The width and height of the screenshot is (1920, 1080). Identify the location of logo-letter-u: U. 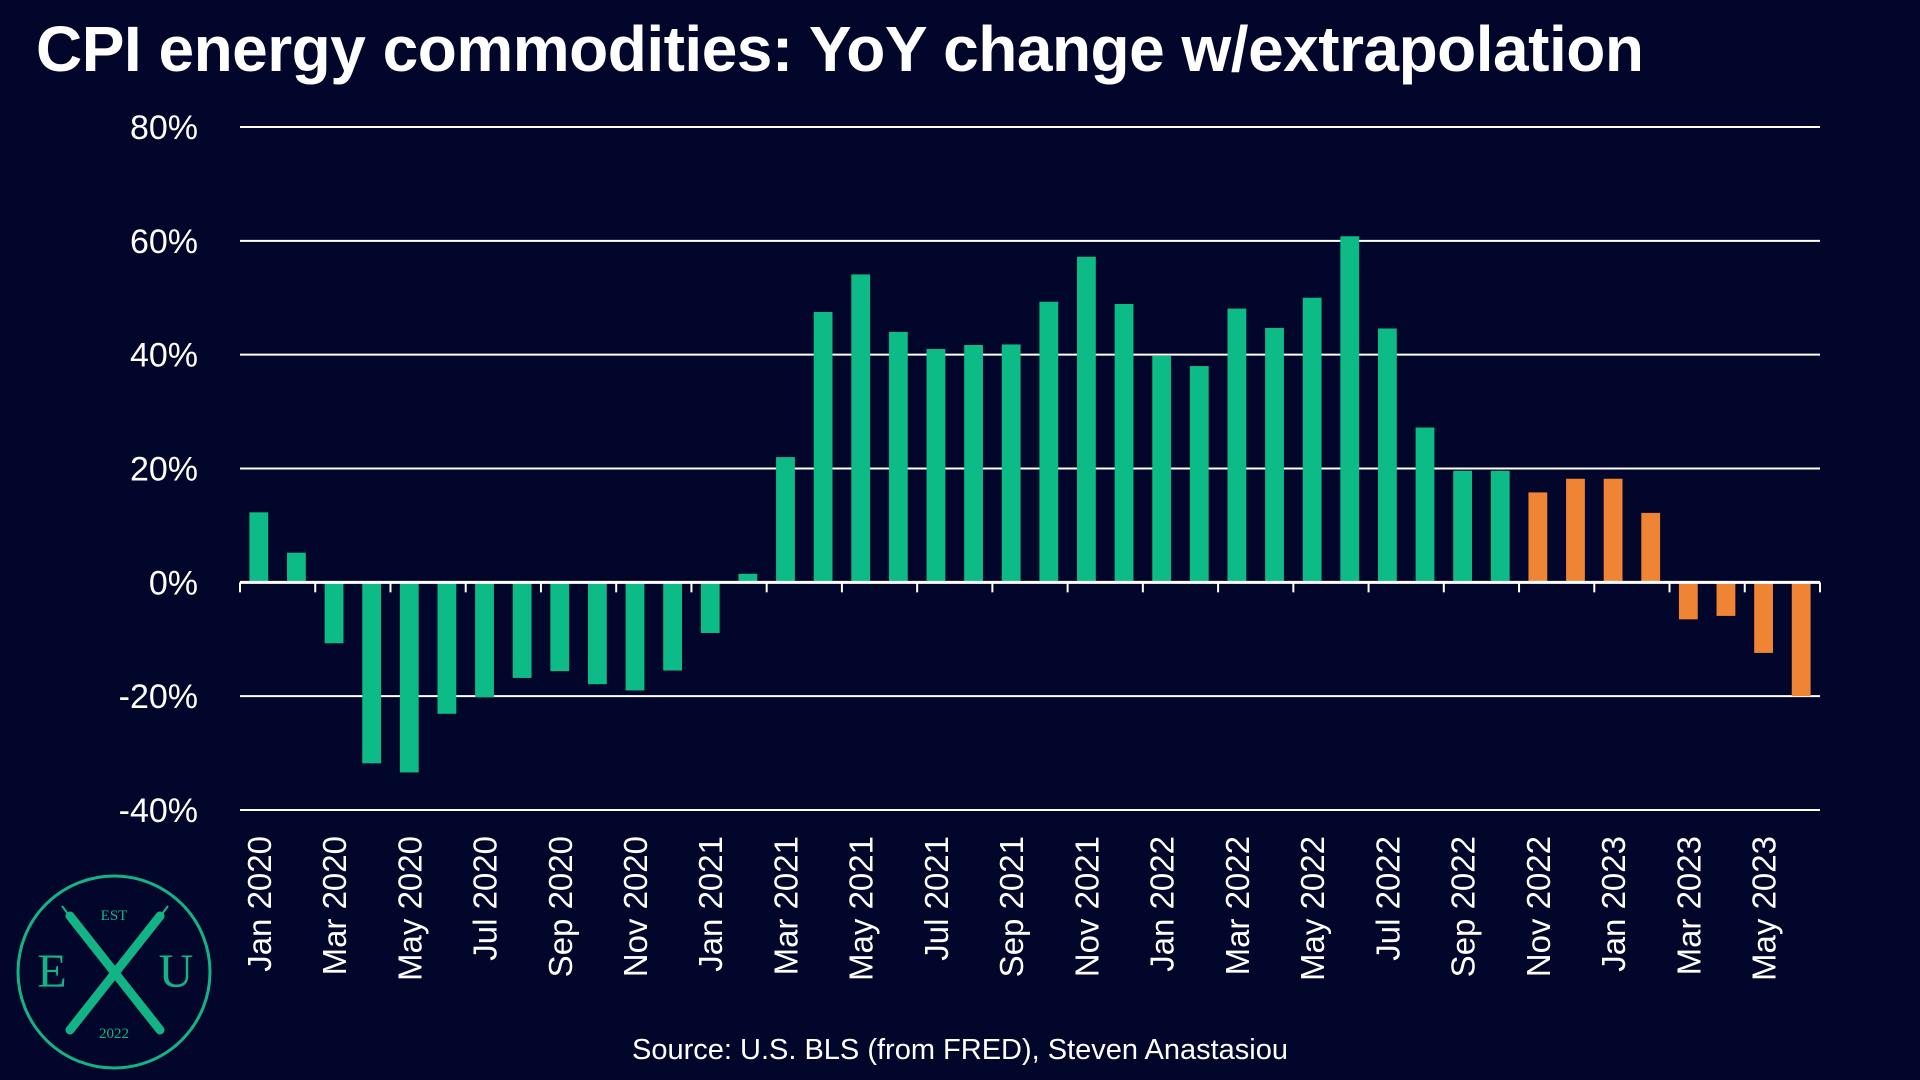
(176, 971).